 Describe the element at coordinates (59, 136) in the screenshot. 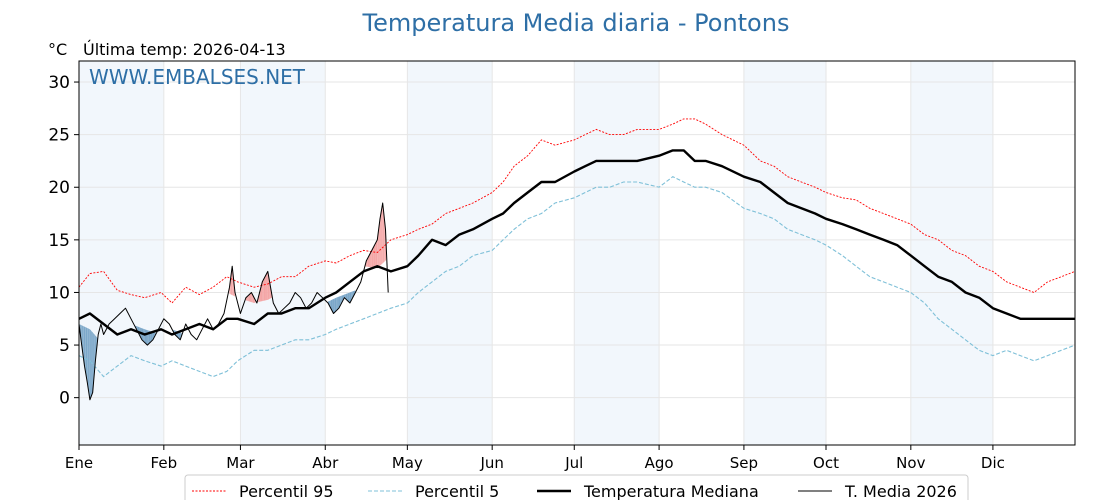

I see `y-tick-label: 25` at that location.